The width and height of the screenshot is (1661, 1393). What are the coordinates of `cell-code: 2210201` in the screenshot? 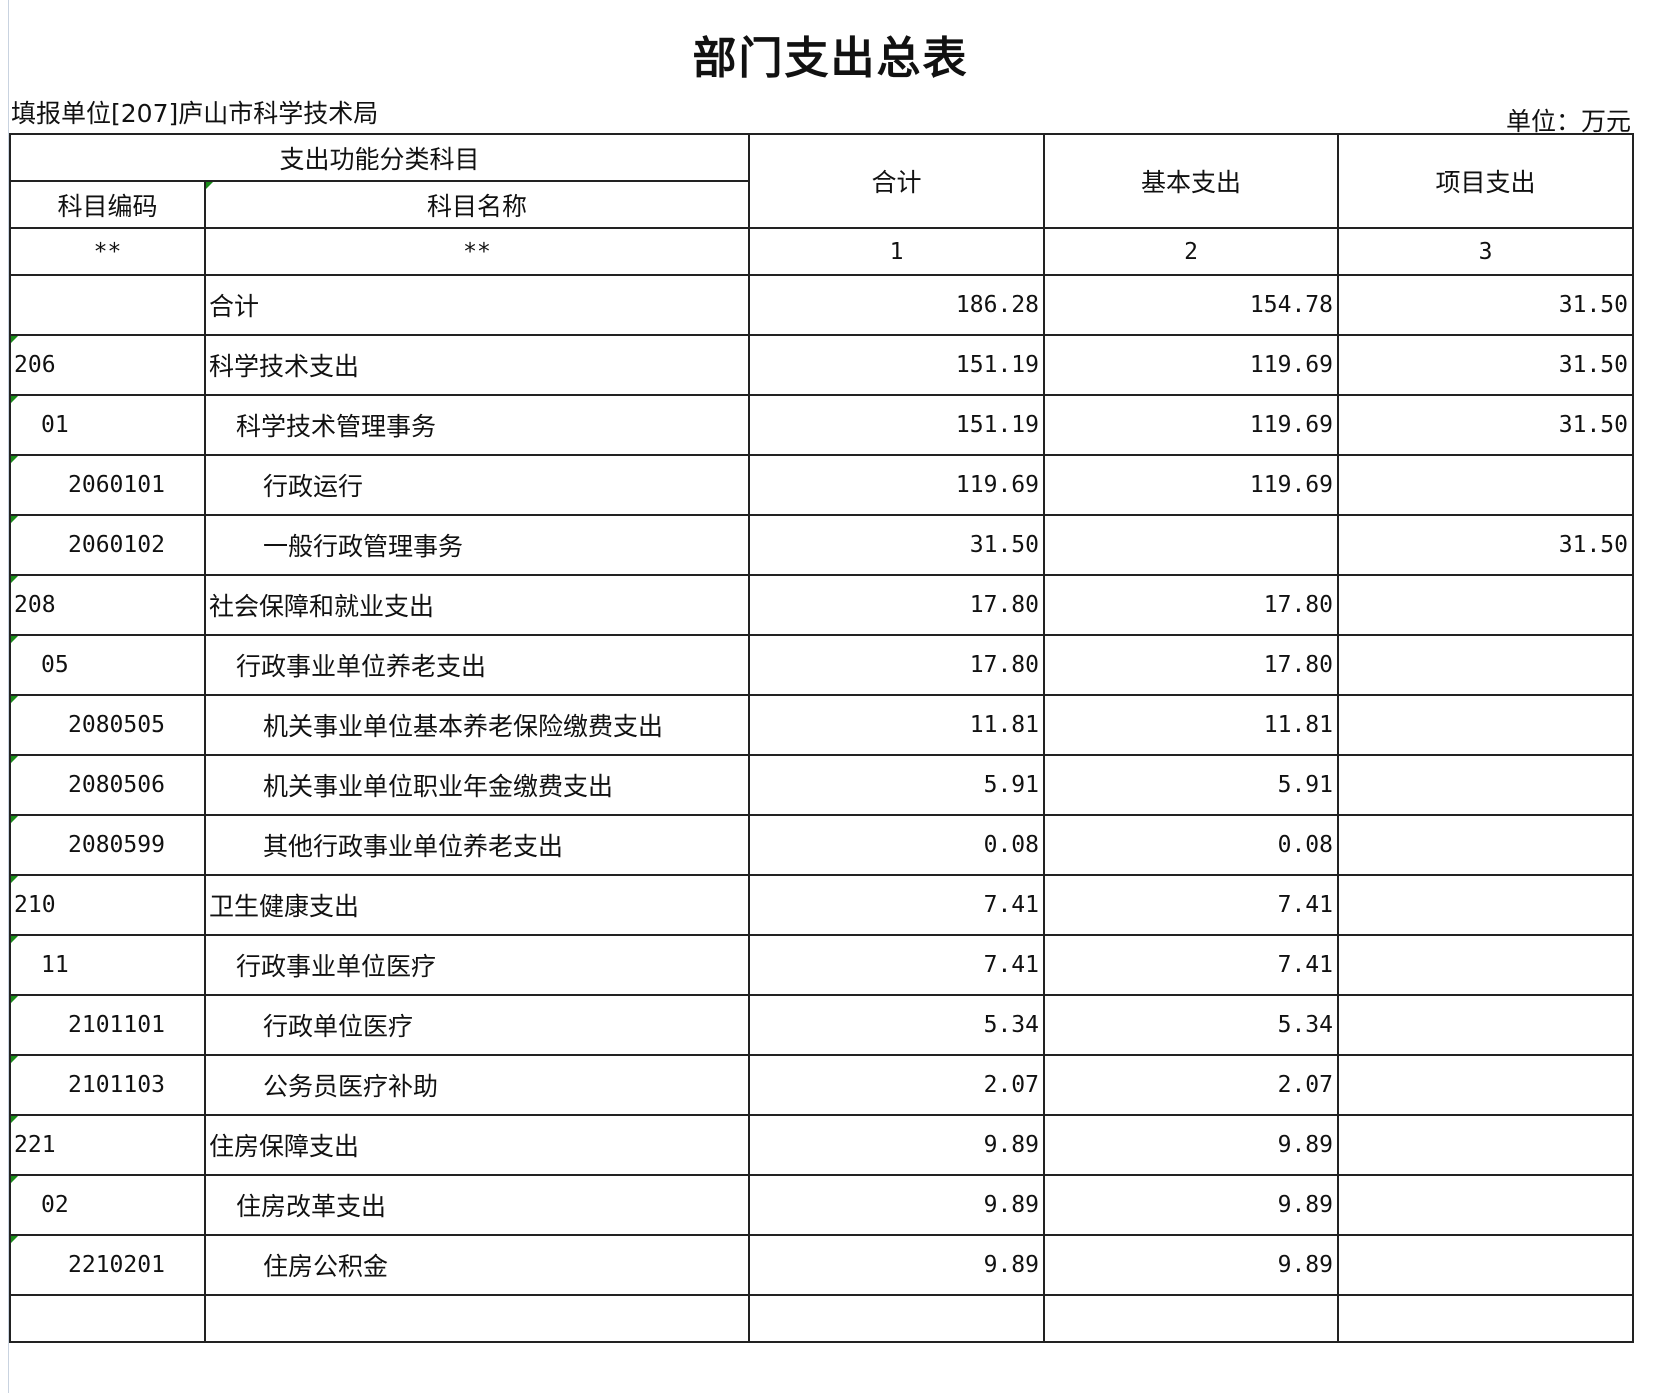 It's located at (107, 1265).